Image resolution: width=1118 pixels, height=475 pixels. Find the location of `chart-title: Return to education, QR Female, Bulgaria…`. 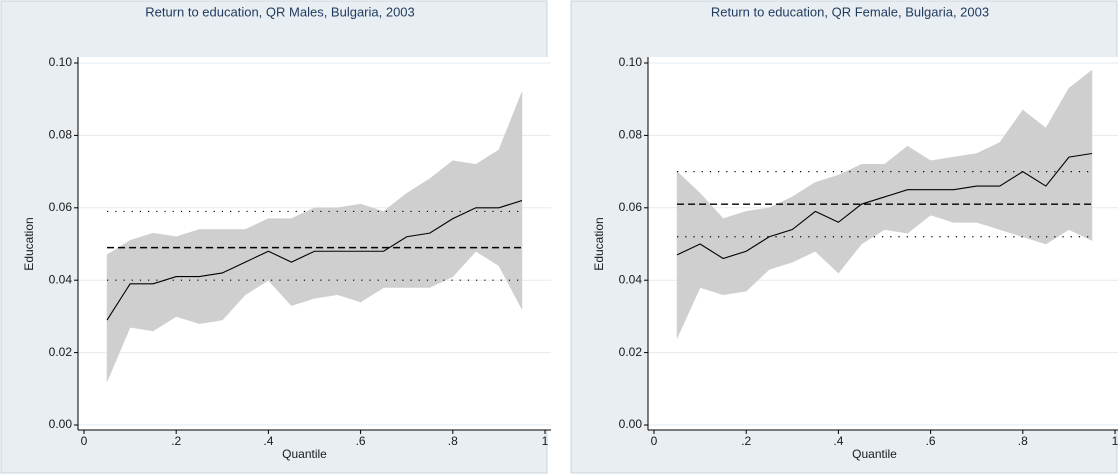

chart-title: Return to education, QR Female, Bulgaria… is located at coordinates (850, 11).